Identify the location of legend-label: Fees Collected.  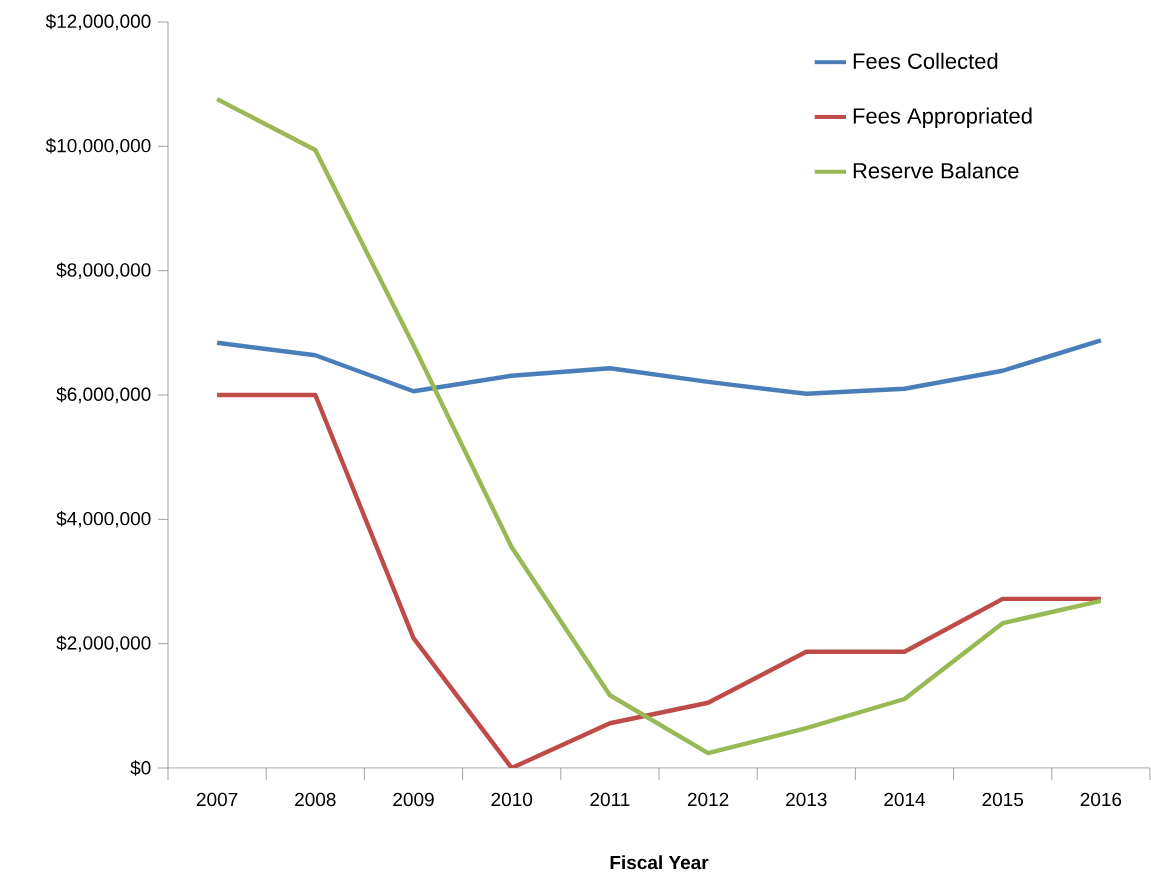
(925, 60).